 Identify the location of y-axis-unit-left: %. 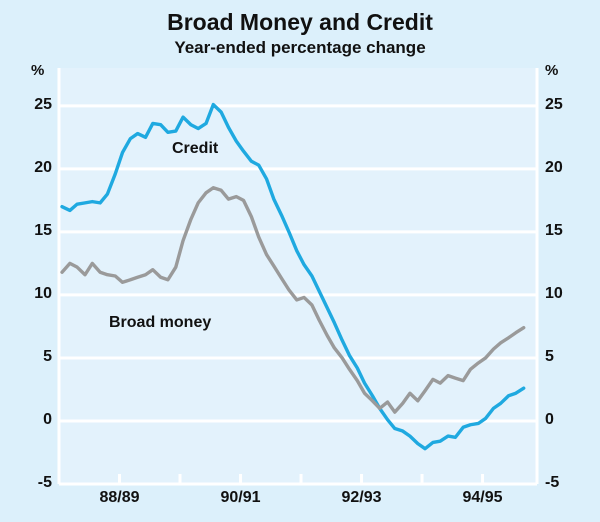
(38, 70).